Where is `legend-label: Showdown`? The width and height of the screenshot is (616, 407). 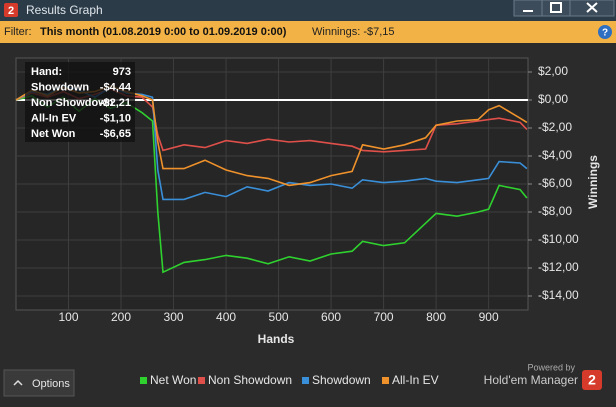 legend-label: Showdown is located at coordinates (341, 380).